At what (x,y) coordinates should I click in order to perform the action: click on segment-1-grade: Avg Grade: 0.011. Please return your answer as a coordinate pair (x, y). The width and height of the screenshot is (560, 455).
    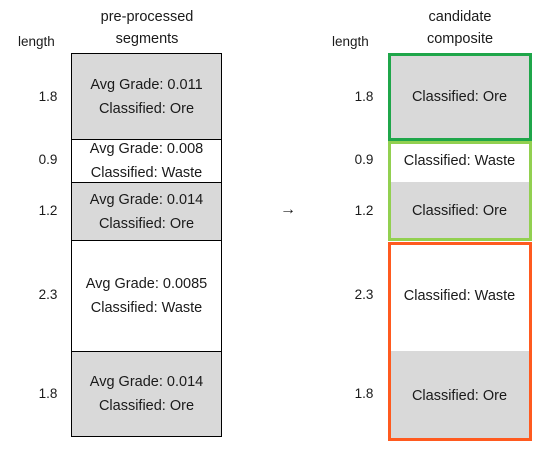
    Looking at the image, I should click on (146, 84).